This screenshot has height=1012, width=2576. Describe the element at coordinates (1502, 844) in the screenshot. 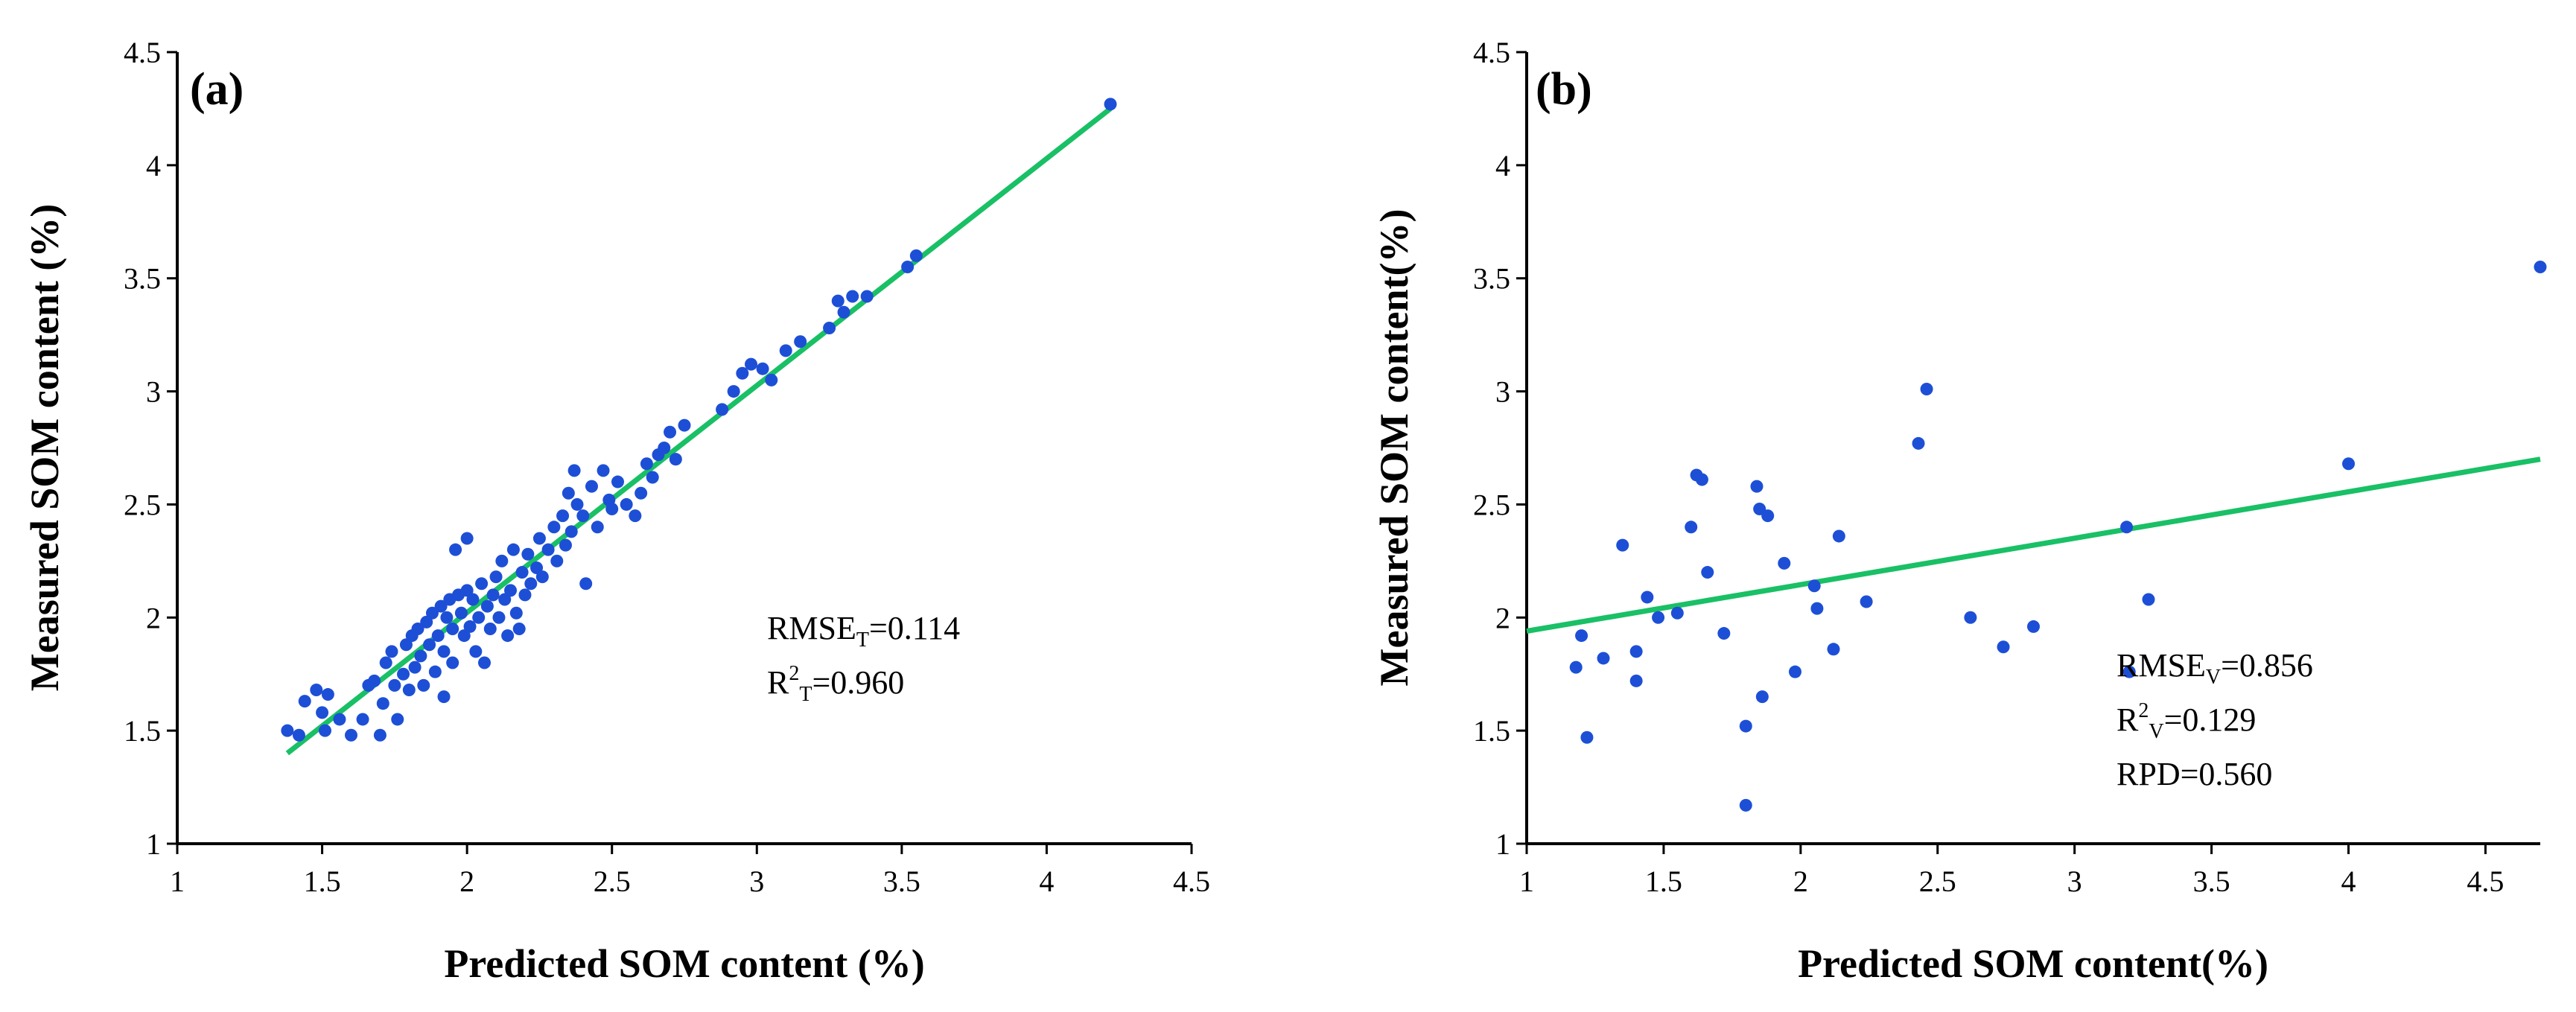

I see `panel-b-y-tick-label: 1` at that location.